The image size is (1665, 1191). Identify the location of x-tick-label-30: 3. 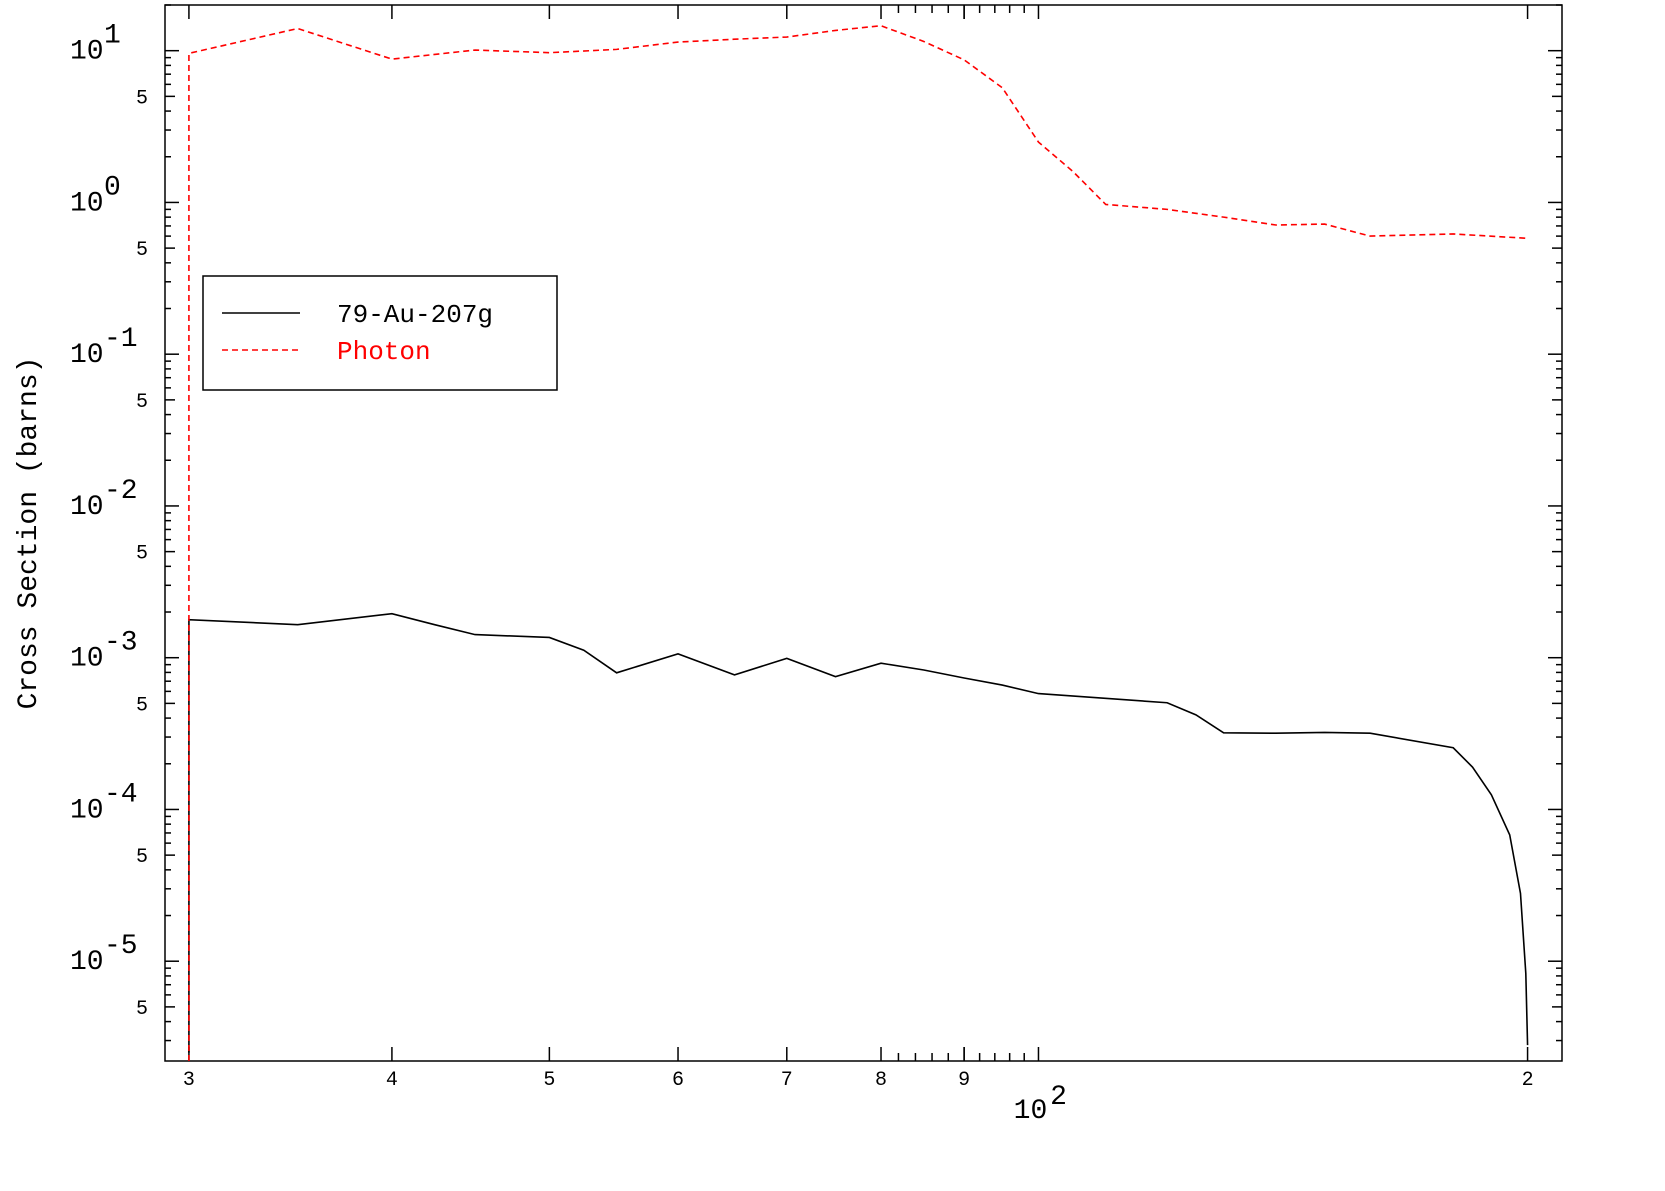
(189, 1080).